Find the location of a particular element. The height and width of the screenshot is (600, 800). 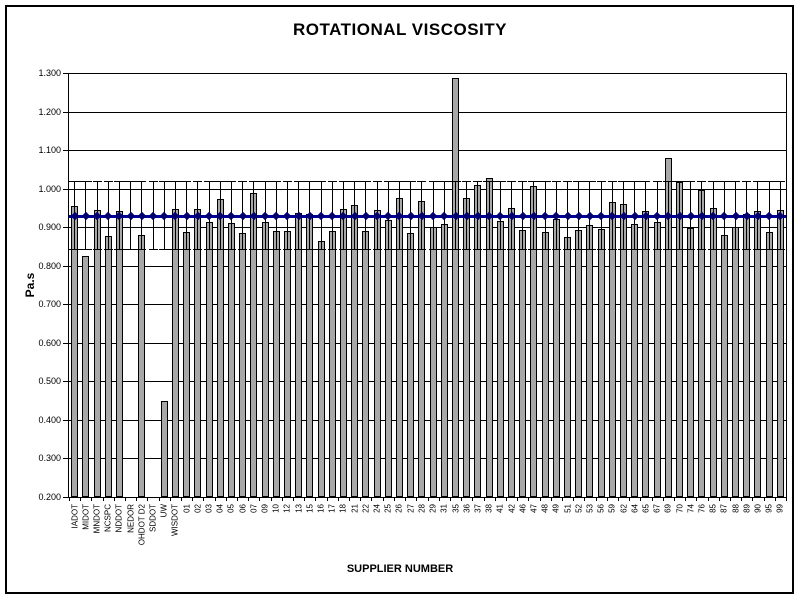

bar-UW is located at coordinates (164, 448).